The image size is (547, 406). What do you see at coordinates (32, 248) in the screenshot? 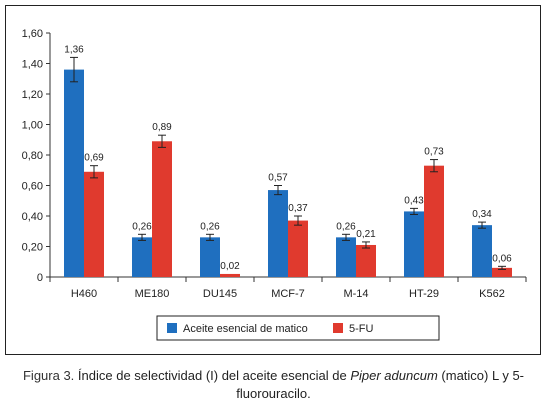
I see `y-tick-label: 0,20` at bounding box center [32, 248].